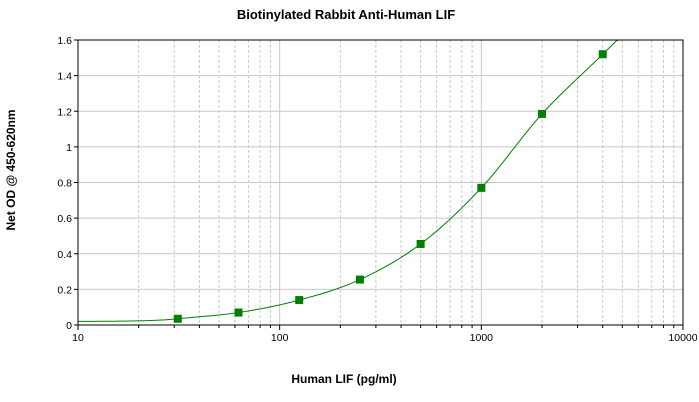 Image resolution: width=699 pixels, height=402 pixels. Describe the element at coordinates (64, 41) in the screenshot. I see `y-tick-label: 1.6` at that location.